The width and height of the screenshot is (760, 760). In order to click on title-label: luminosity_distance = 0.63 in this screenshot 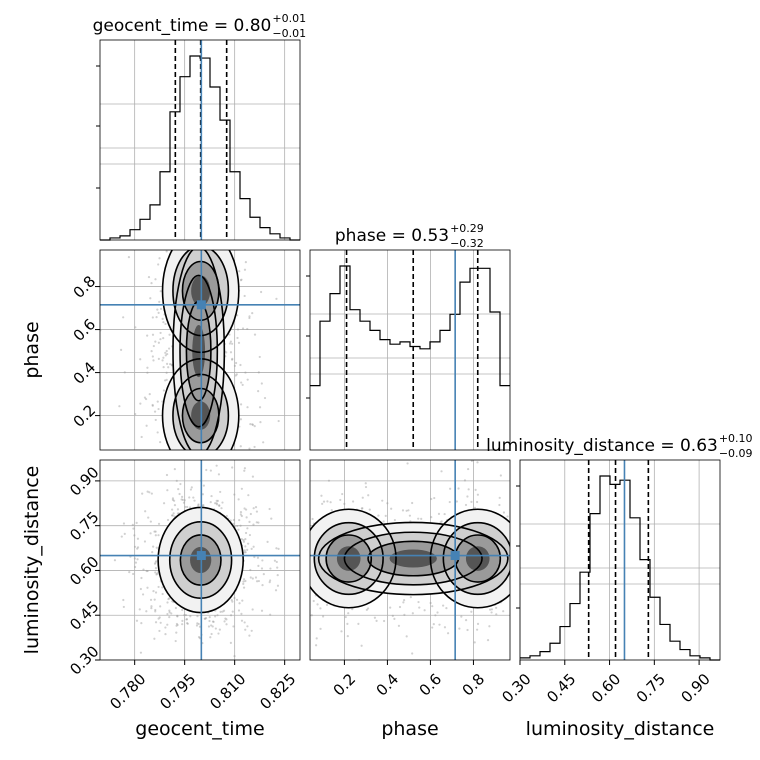, I will do `click(602, 446)`.